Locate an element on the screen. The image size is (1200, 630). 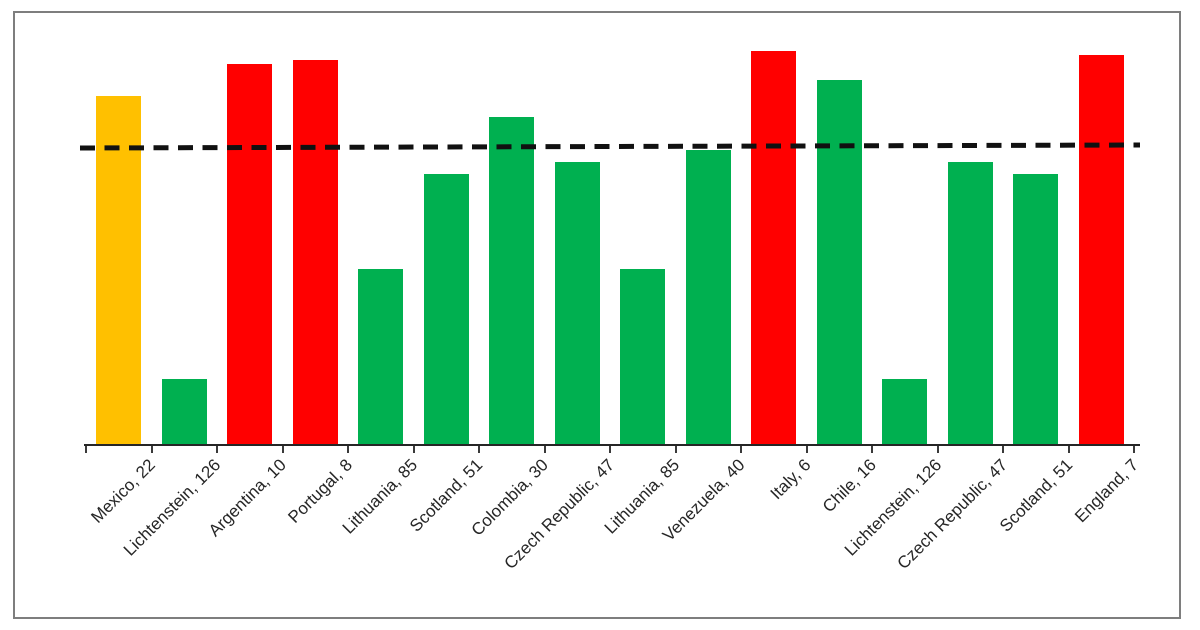
bar-portugal is located at coordinates (315, 252).